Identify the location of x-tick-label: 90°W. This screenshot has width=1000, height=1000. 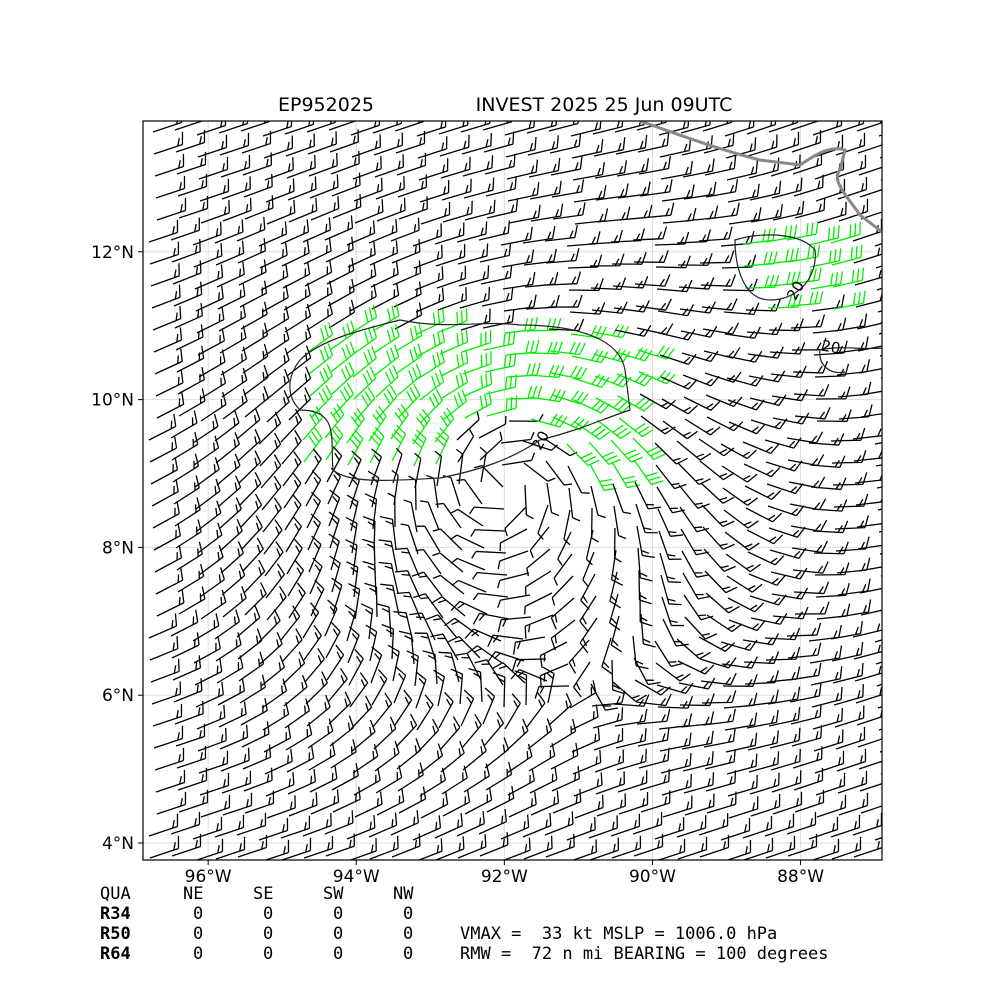
(652, 877).